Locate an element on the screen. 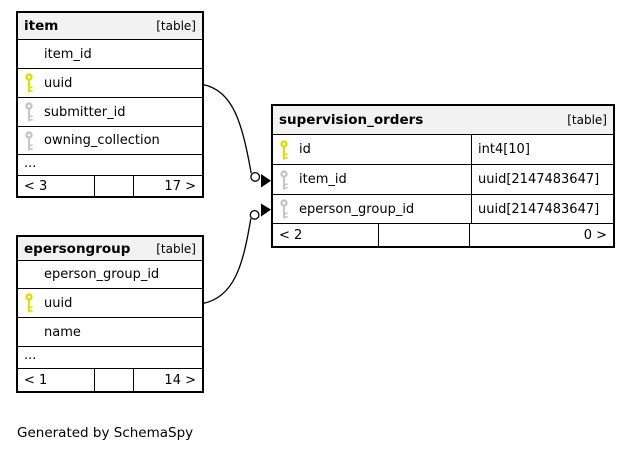  table-title: supervision_orders is located at coordinates (351, 120).